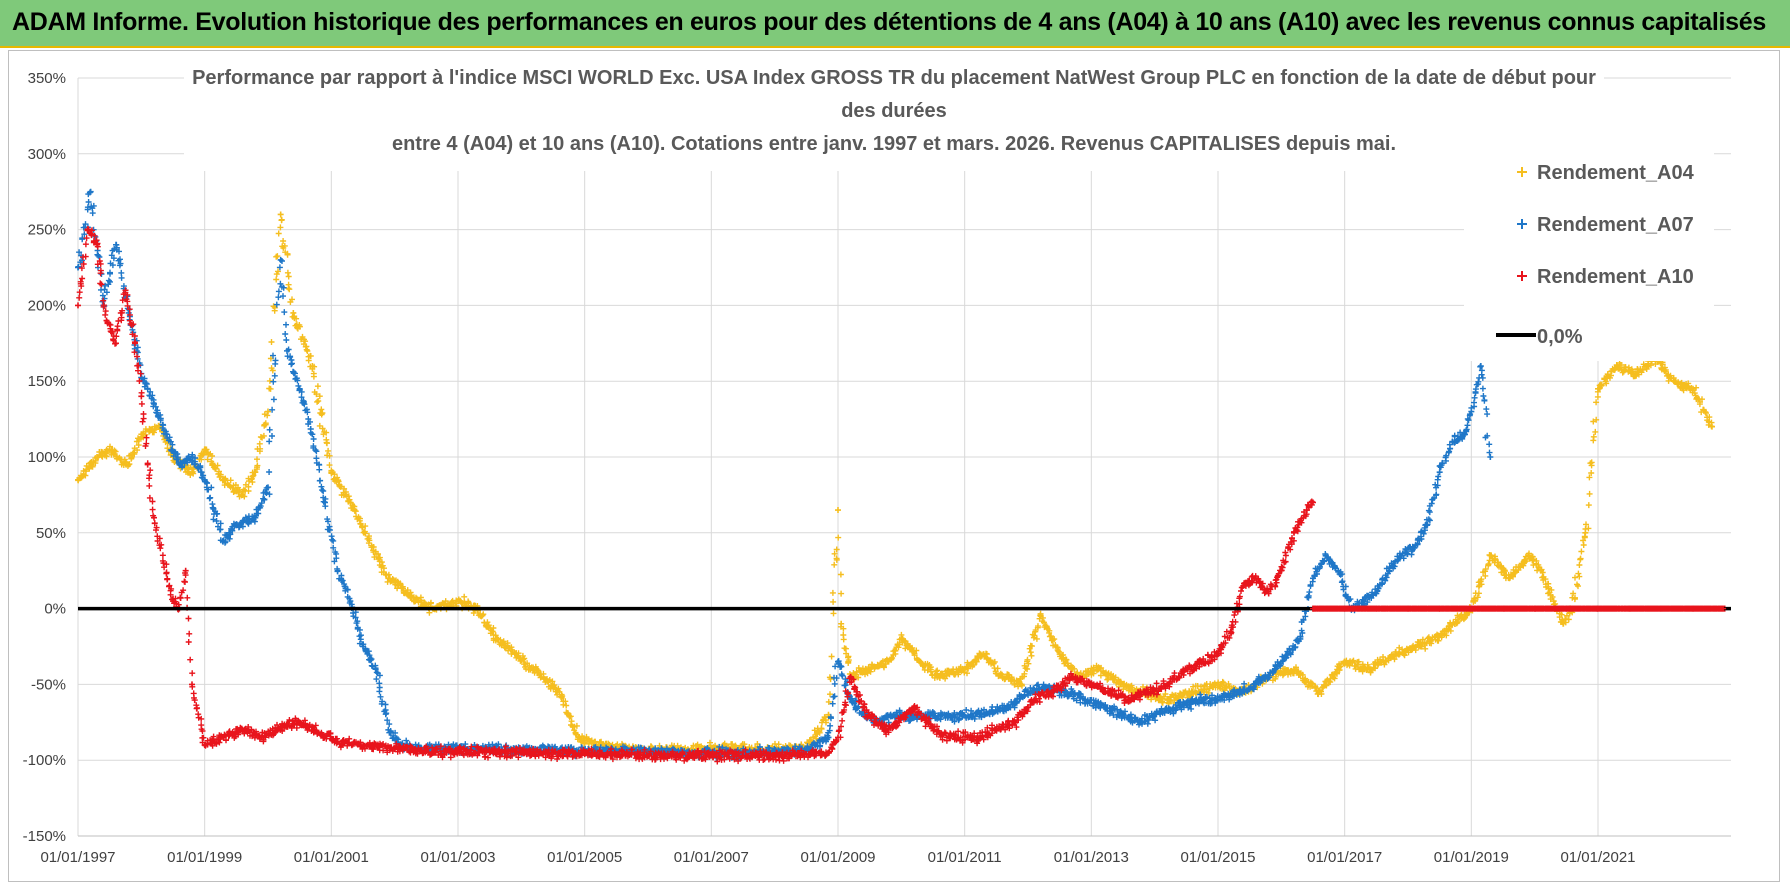 The height and width of the screenshot is (886, 1790). What do you see at coordinates (47, 381) in the screenshot?
I see `y-tick-label: 150%` at bounding box center [47, 381].